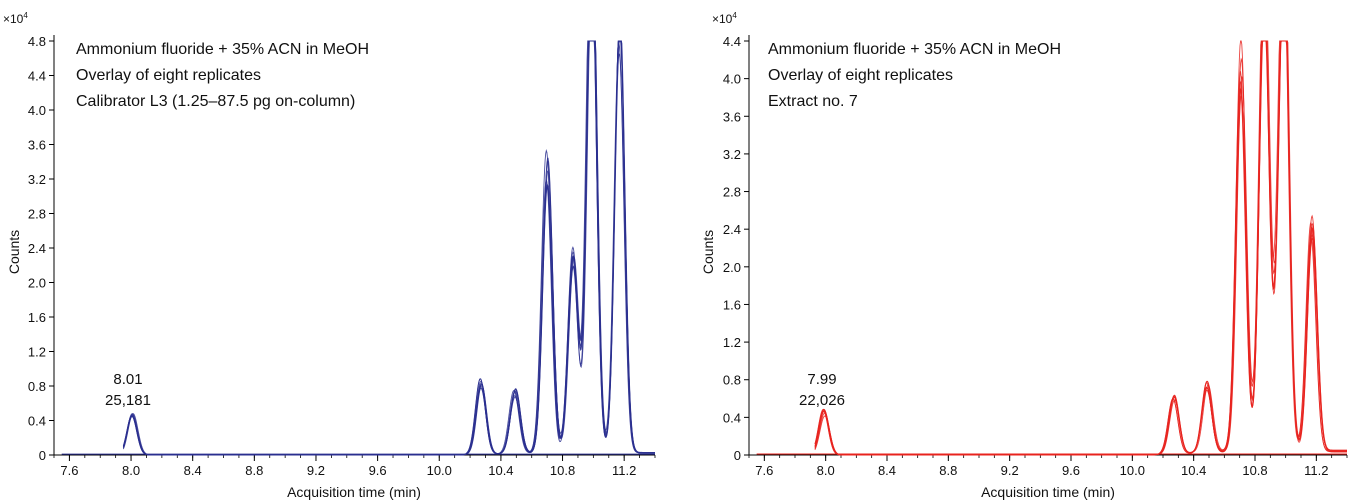 Image resolution: width=1351 pixels, height=501 pixels. I want to click on left-y-axis-label: Counts, so click(14, 252).